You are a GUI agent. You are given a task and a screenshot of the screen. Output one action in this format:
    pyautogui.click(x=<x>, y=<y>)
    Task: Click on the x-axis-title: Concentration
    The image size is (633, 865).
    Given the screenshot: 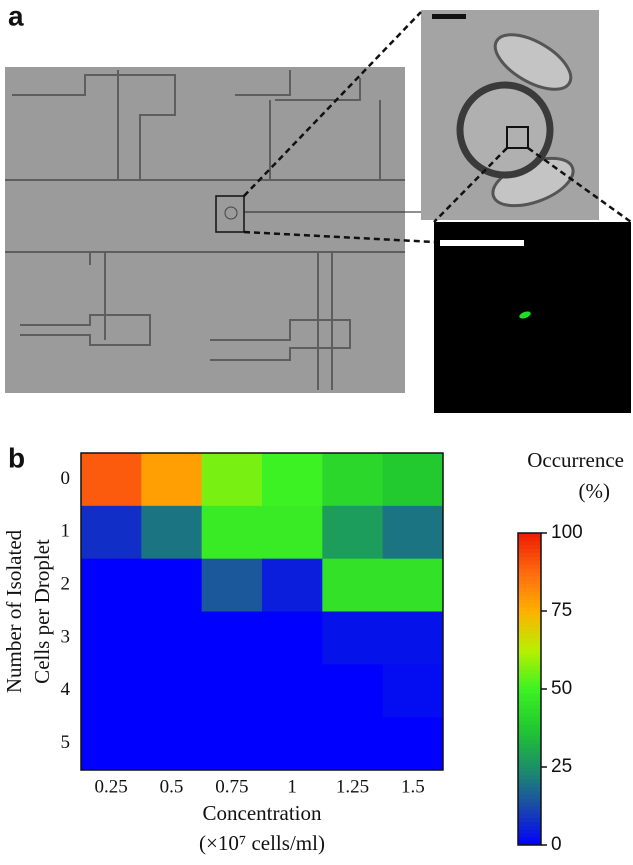 What is the action you would take?
    pyautogui.click(x=262, y=813)
    